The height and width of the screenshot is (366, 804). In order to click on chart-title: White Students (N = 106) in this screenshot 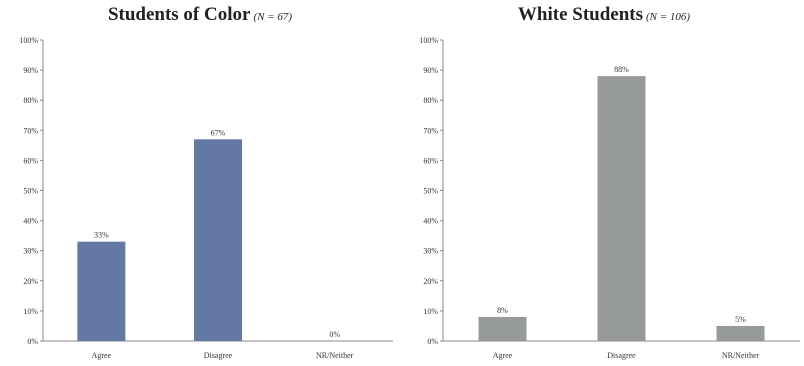, I will do `click(604, 15)`.